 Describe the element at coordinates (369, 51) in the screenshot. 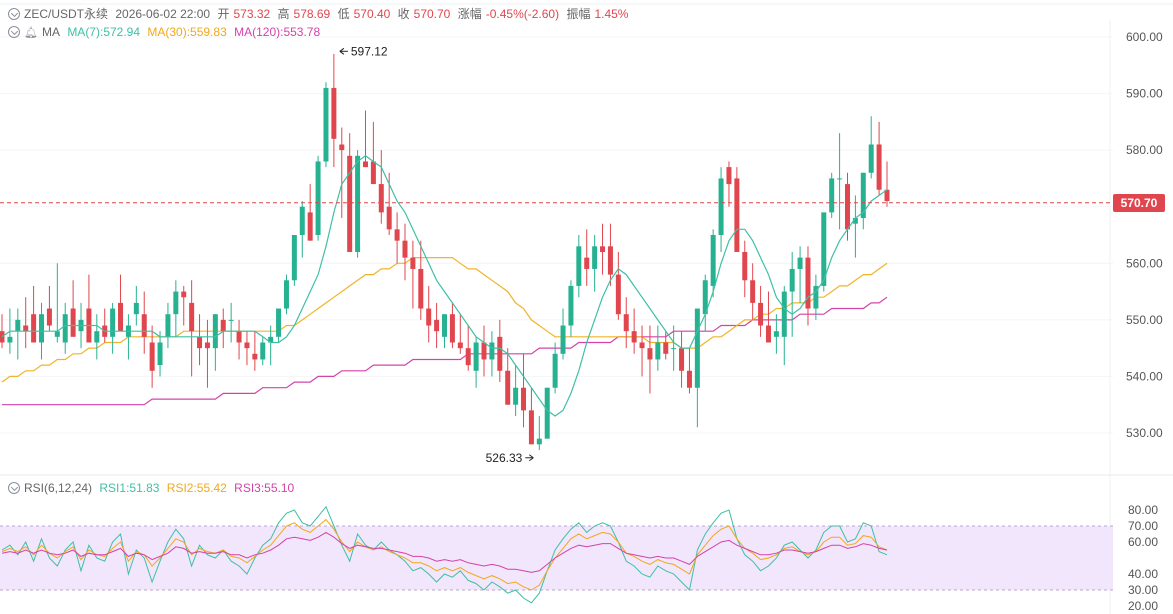

I see `high-annotation-label: 597.12` at that location.